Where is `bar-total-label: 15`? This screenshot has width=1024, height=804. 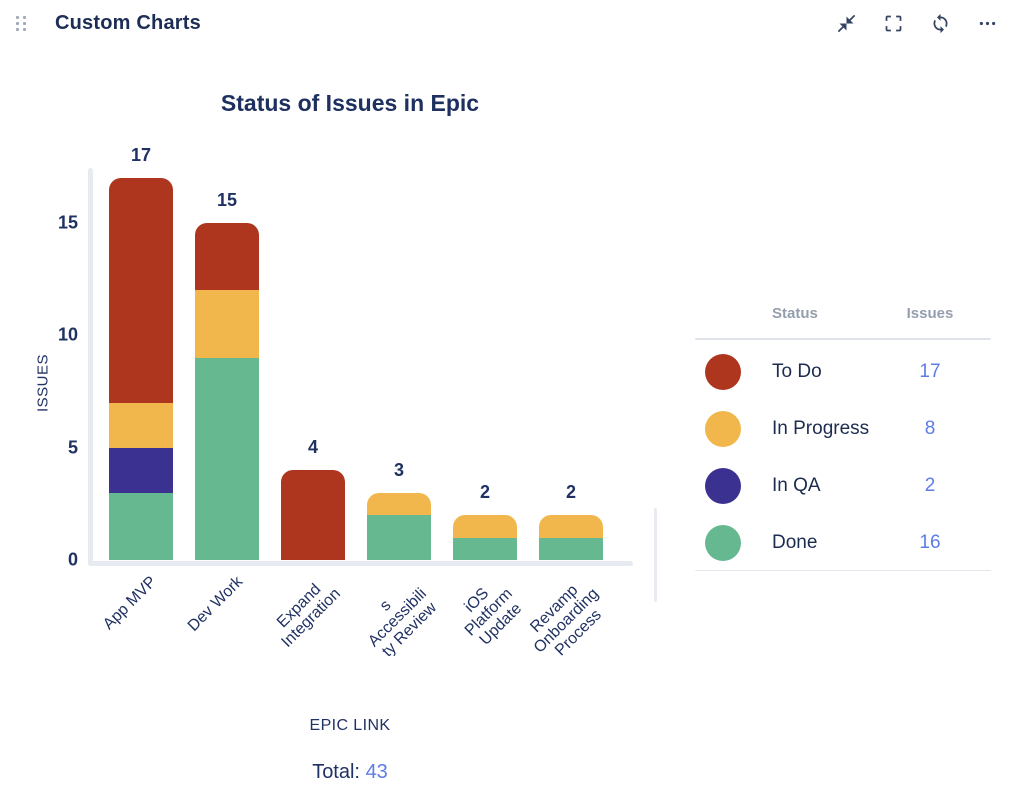 bar-total-label: 15 is located at coordinates (227, 199).